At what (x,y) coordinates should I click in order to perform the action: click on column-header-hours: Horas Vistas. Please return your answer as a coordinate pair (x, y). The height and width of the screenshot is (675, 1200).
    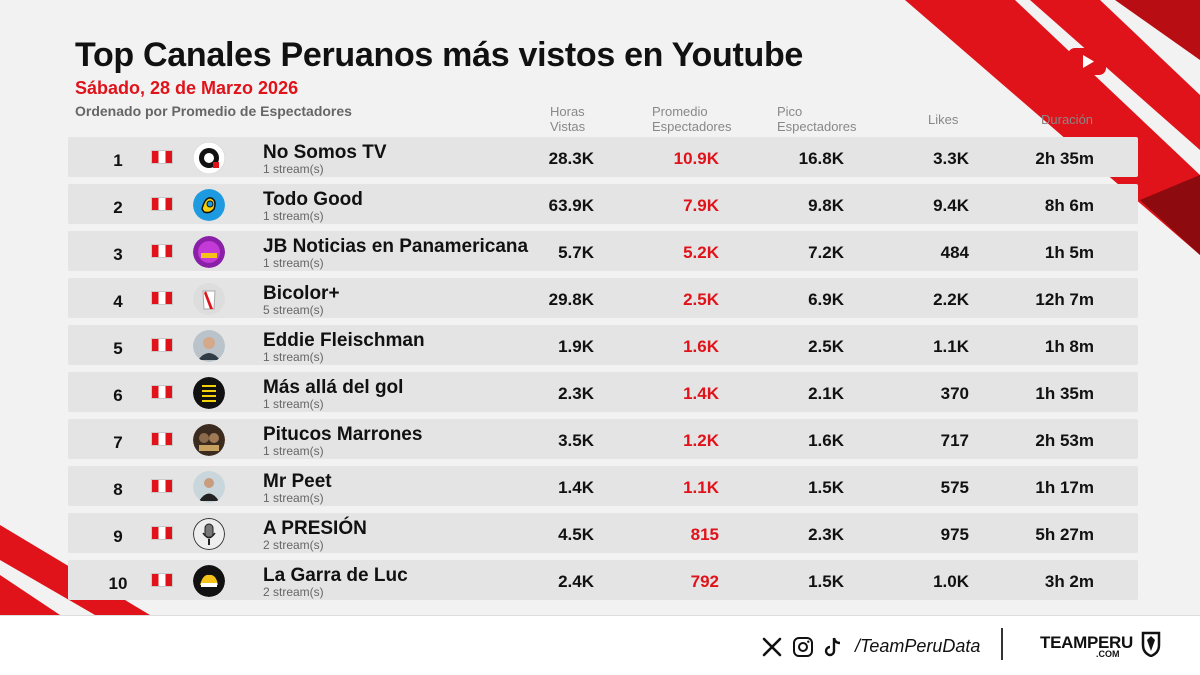
    Looking at the image, I should click on (568, 119).